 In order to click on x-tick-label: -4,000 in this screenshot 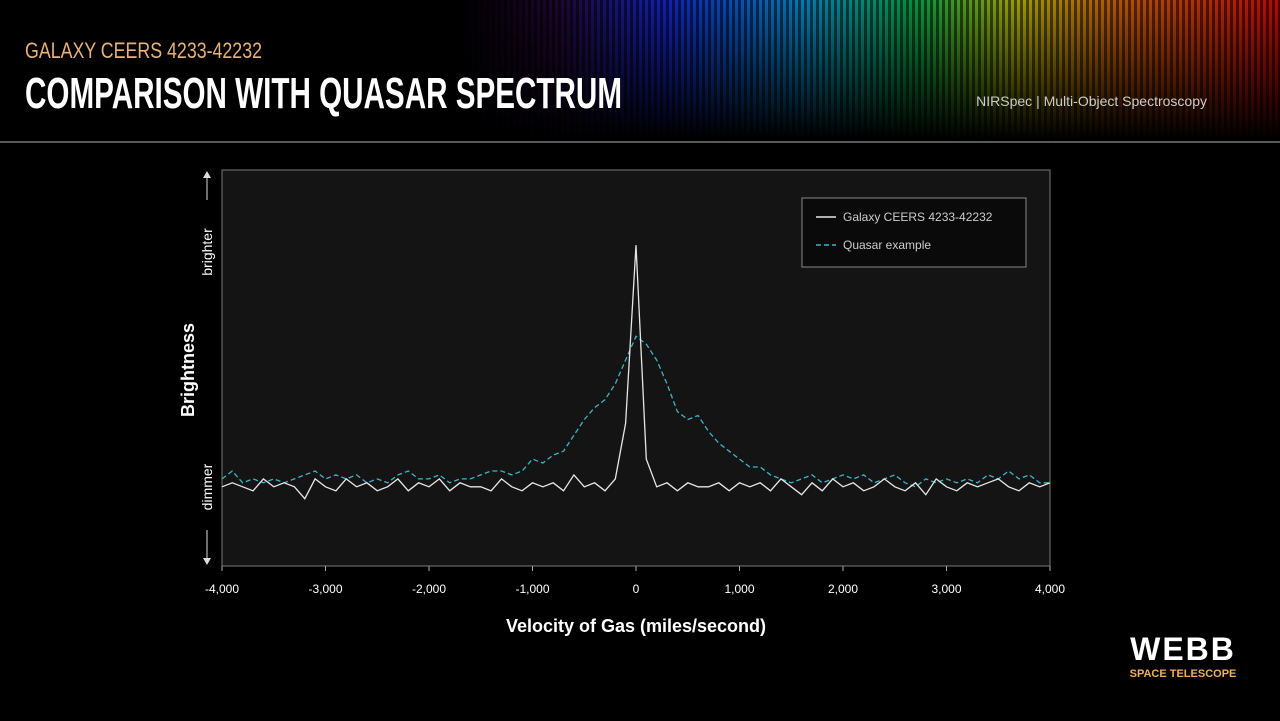, I will do `click(222, 589)`.